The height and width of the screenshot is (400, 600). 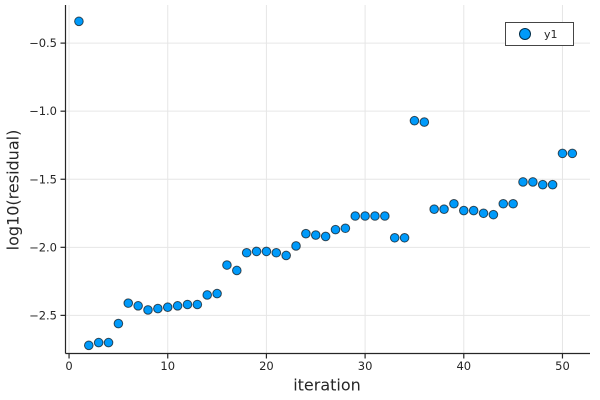 What do you see at coordinates (327, 385) in the screenshot?
I see `x-axis-label: iteration` at bounding box center [327, 385].